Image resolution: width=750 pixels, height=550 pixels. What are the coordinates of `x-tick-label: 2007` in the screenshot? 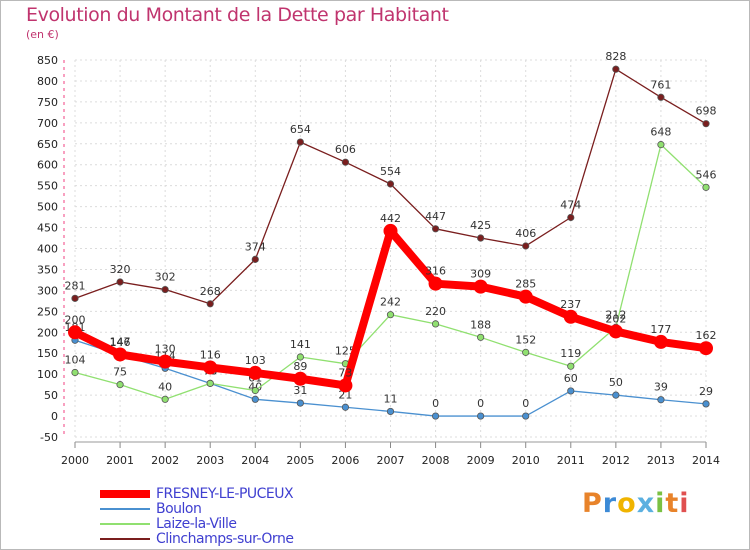 It's located at (391, 460).